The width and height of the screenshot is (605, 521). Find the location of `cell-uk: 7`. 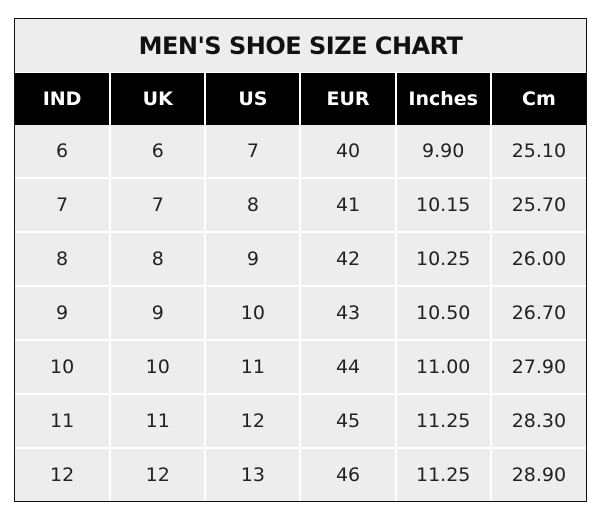

cell-uk: 7 is located at coordinates (157, 204).